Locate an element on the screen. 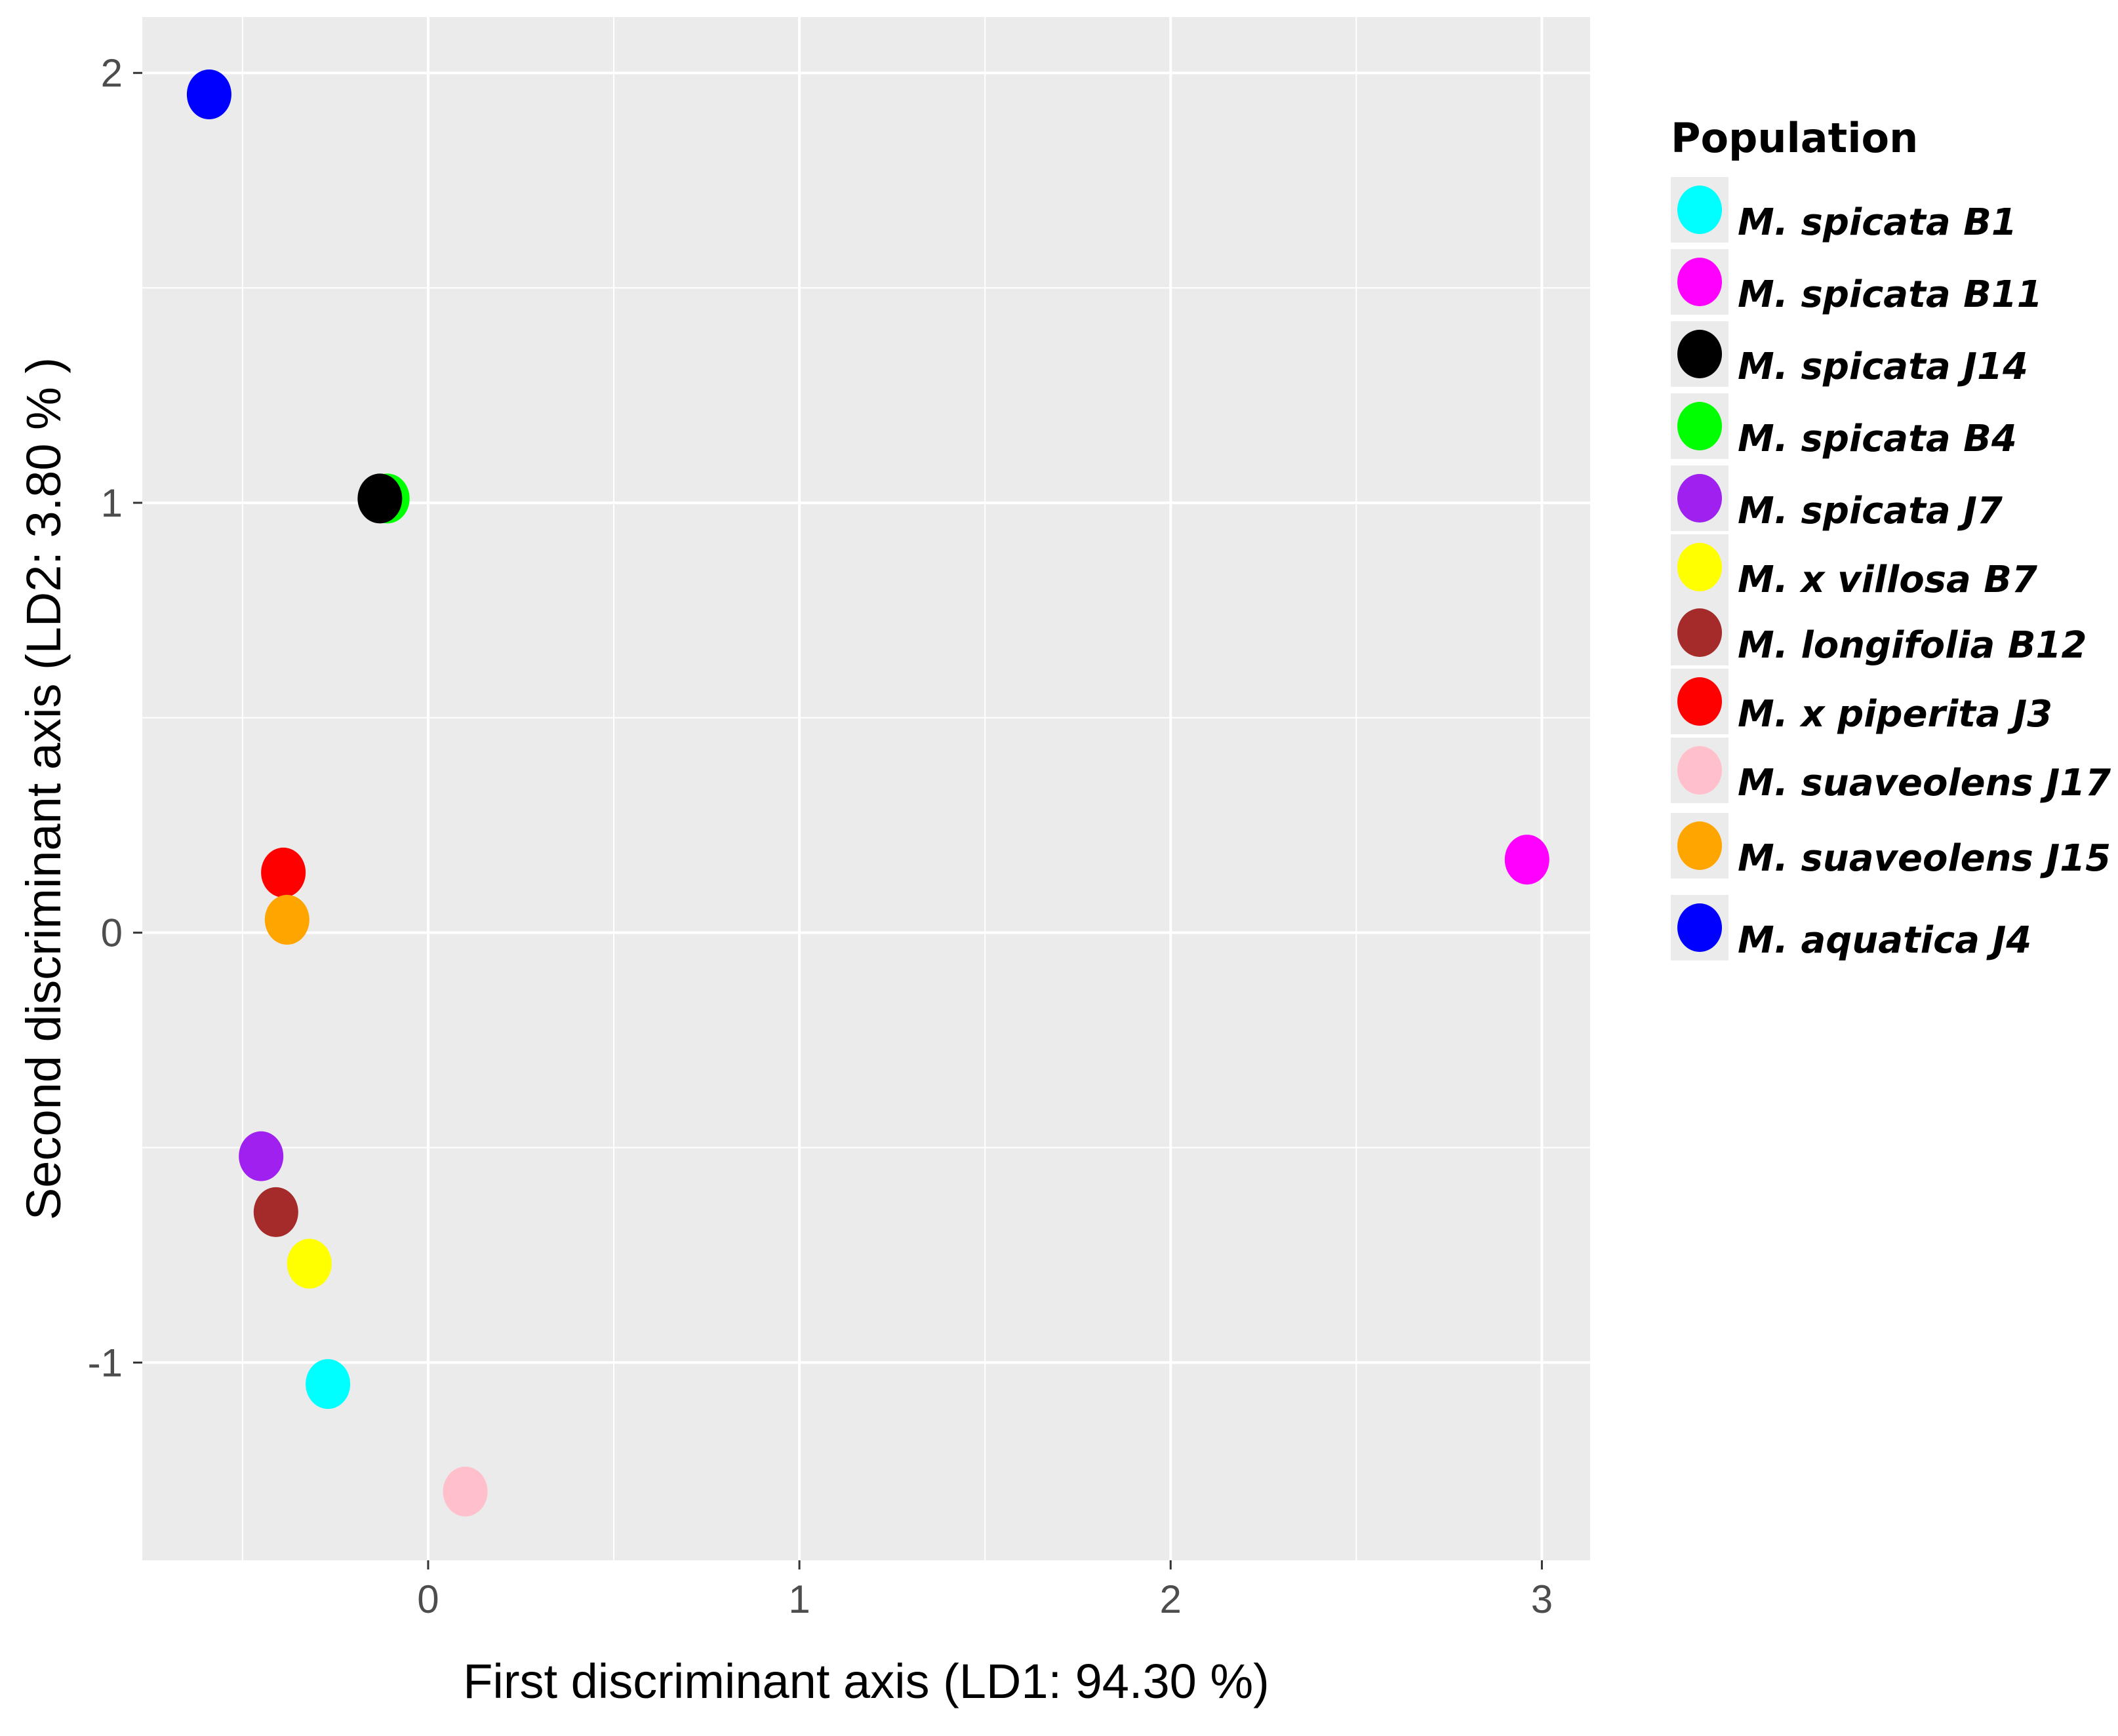  legend-label-m-spicata-b11: M. spicata B11 is located at coordinates (1890, 294).